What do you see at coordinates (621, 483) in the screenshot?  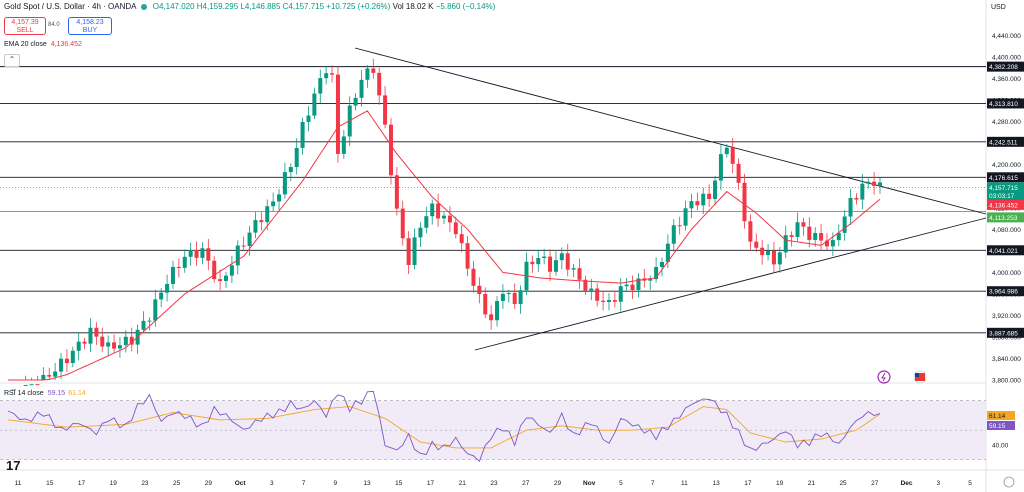 I see `time-tick-label: 5` at bounding box center [621, 483].